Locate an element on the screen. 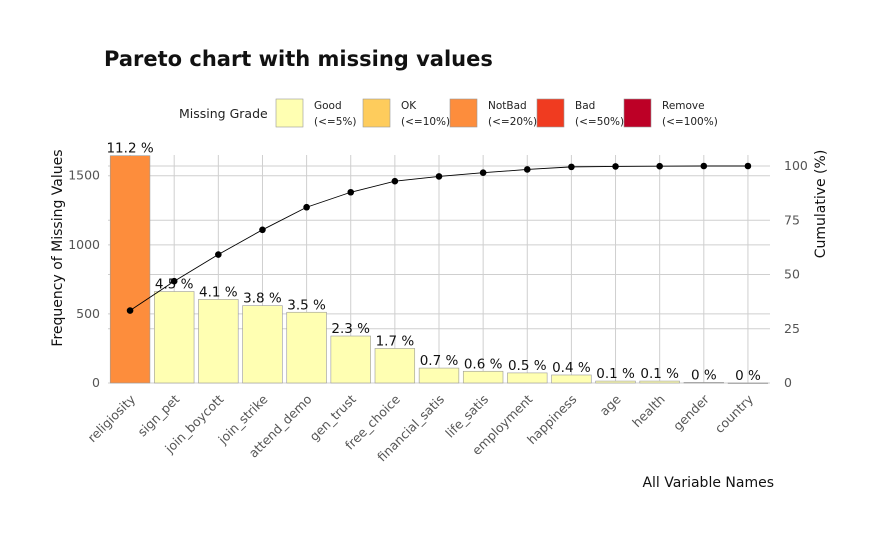 The height and width of the screenshot is (540, 875). y-tick-label: 0 is located at coordinates (96, 382).